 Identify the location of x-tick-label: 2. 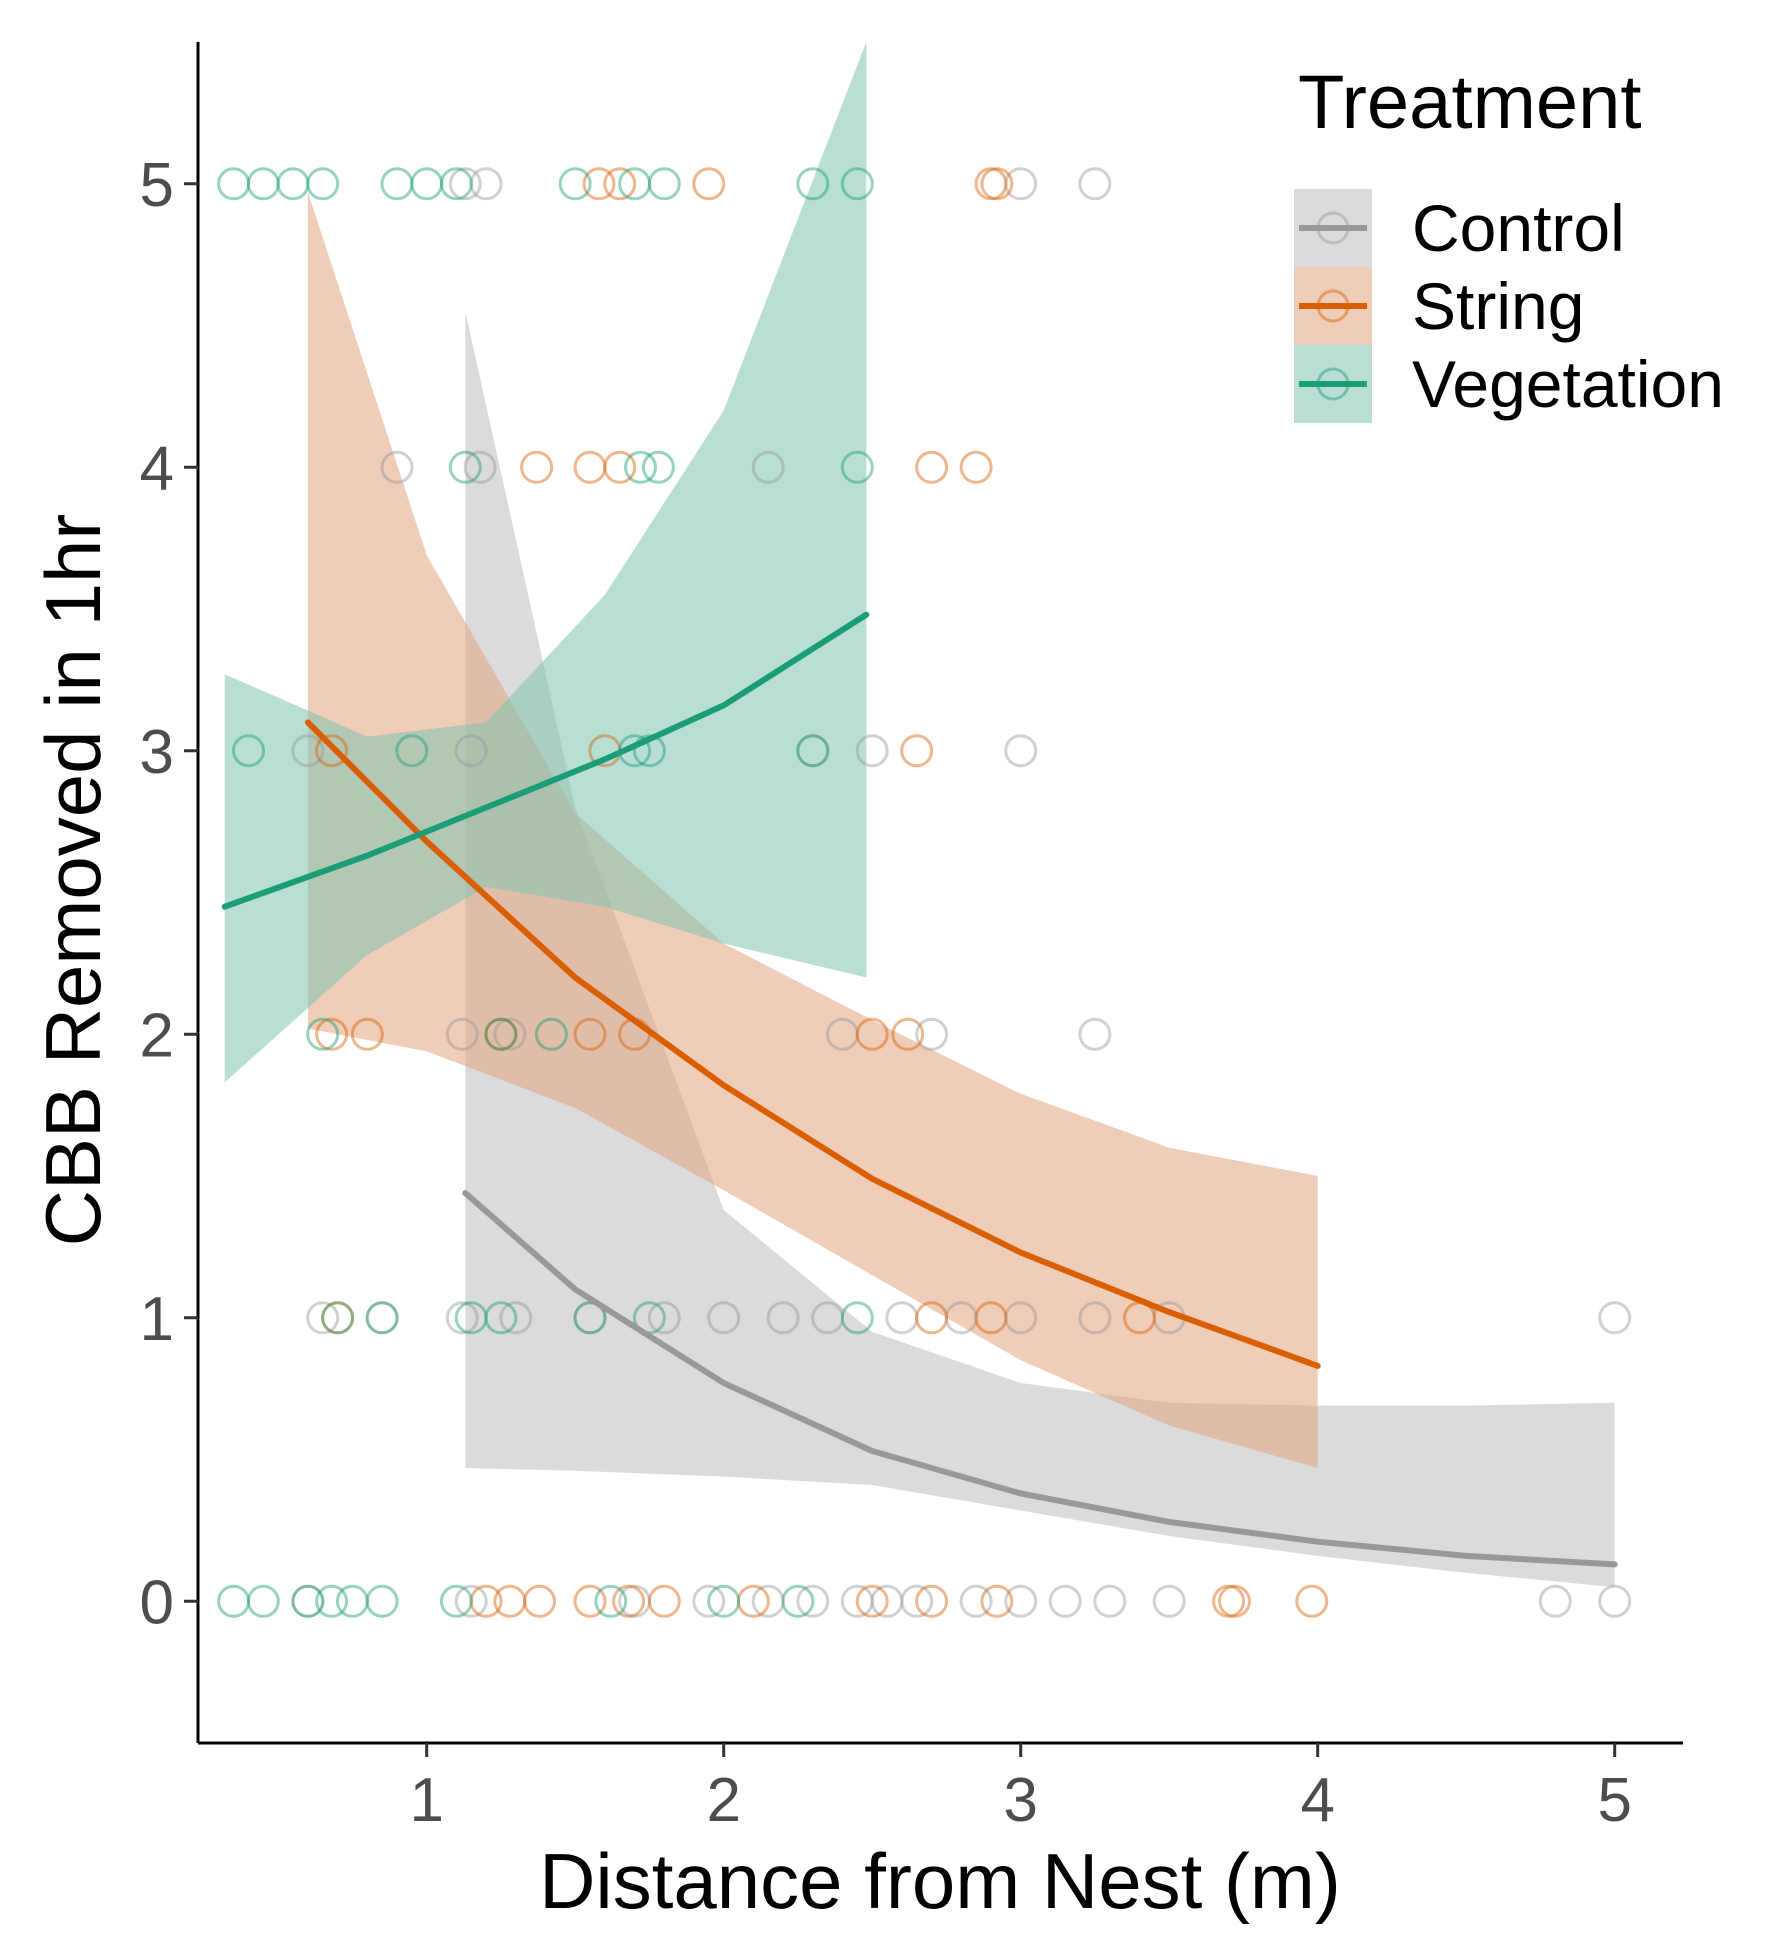
(723, 1800).